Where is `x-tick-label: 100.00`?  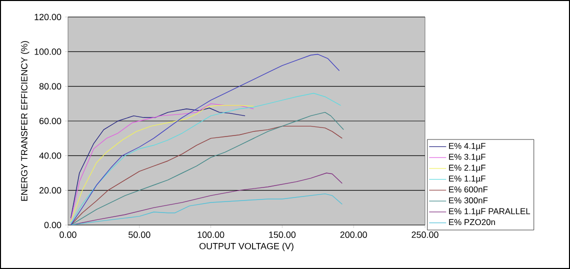
x-tick-label: 100.00 is located at coordinates (211, 235).